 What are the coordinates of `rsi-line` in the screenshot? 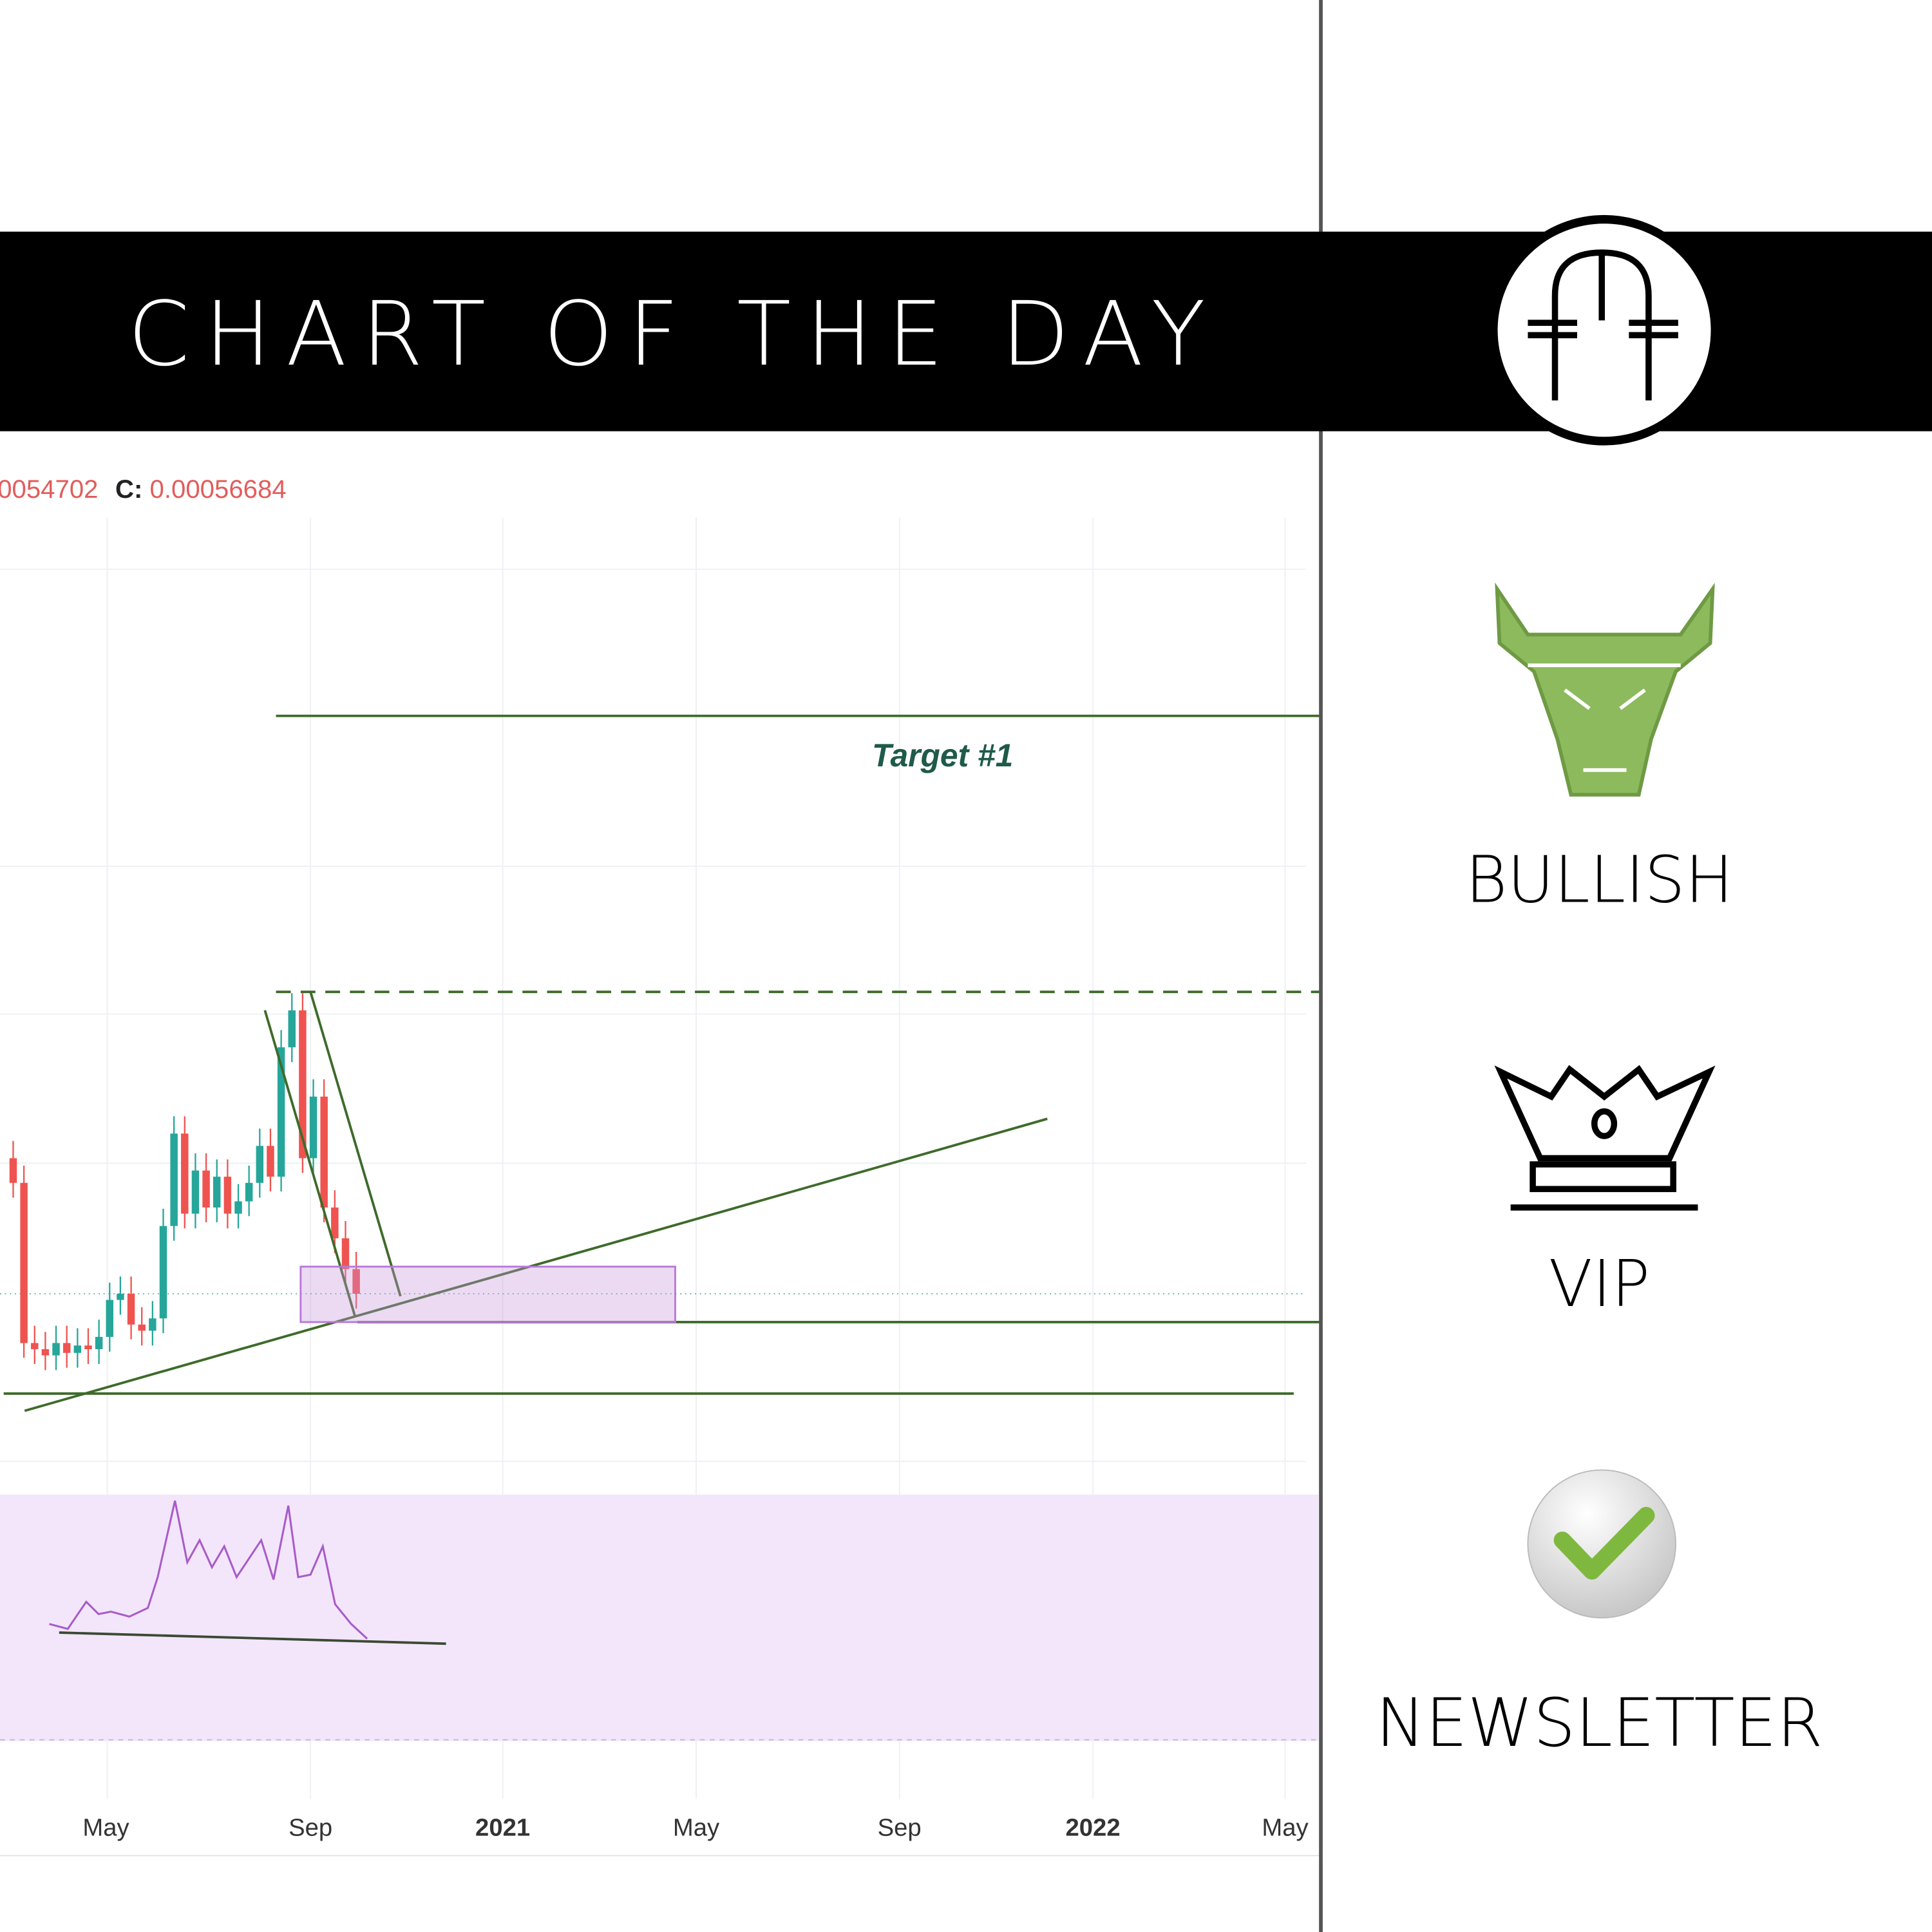 It's located at (208, 1570).